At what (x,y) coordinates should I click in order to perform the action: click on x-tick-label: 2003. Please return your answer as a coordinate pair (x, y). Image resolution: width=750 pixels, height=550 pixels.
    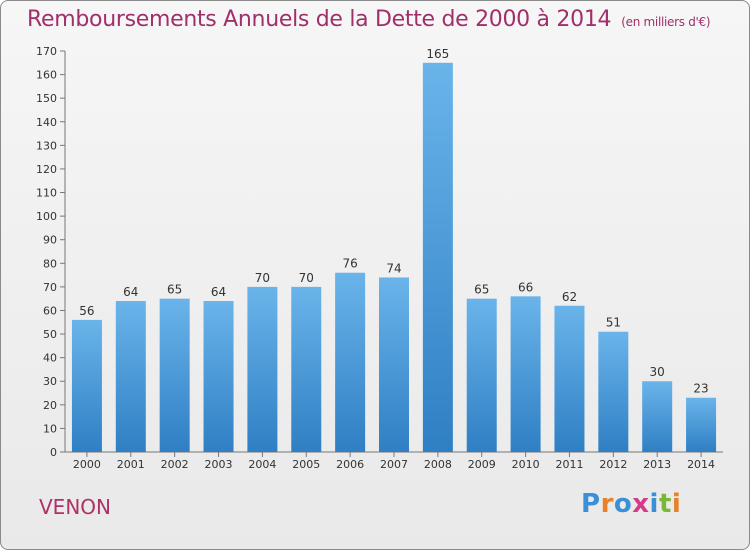
    Looking at the image, I should click on (219, 464).